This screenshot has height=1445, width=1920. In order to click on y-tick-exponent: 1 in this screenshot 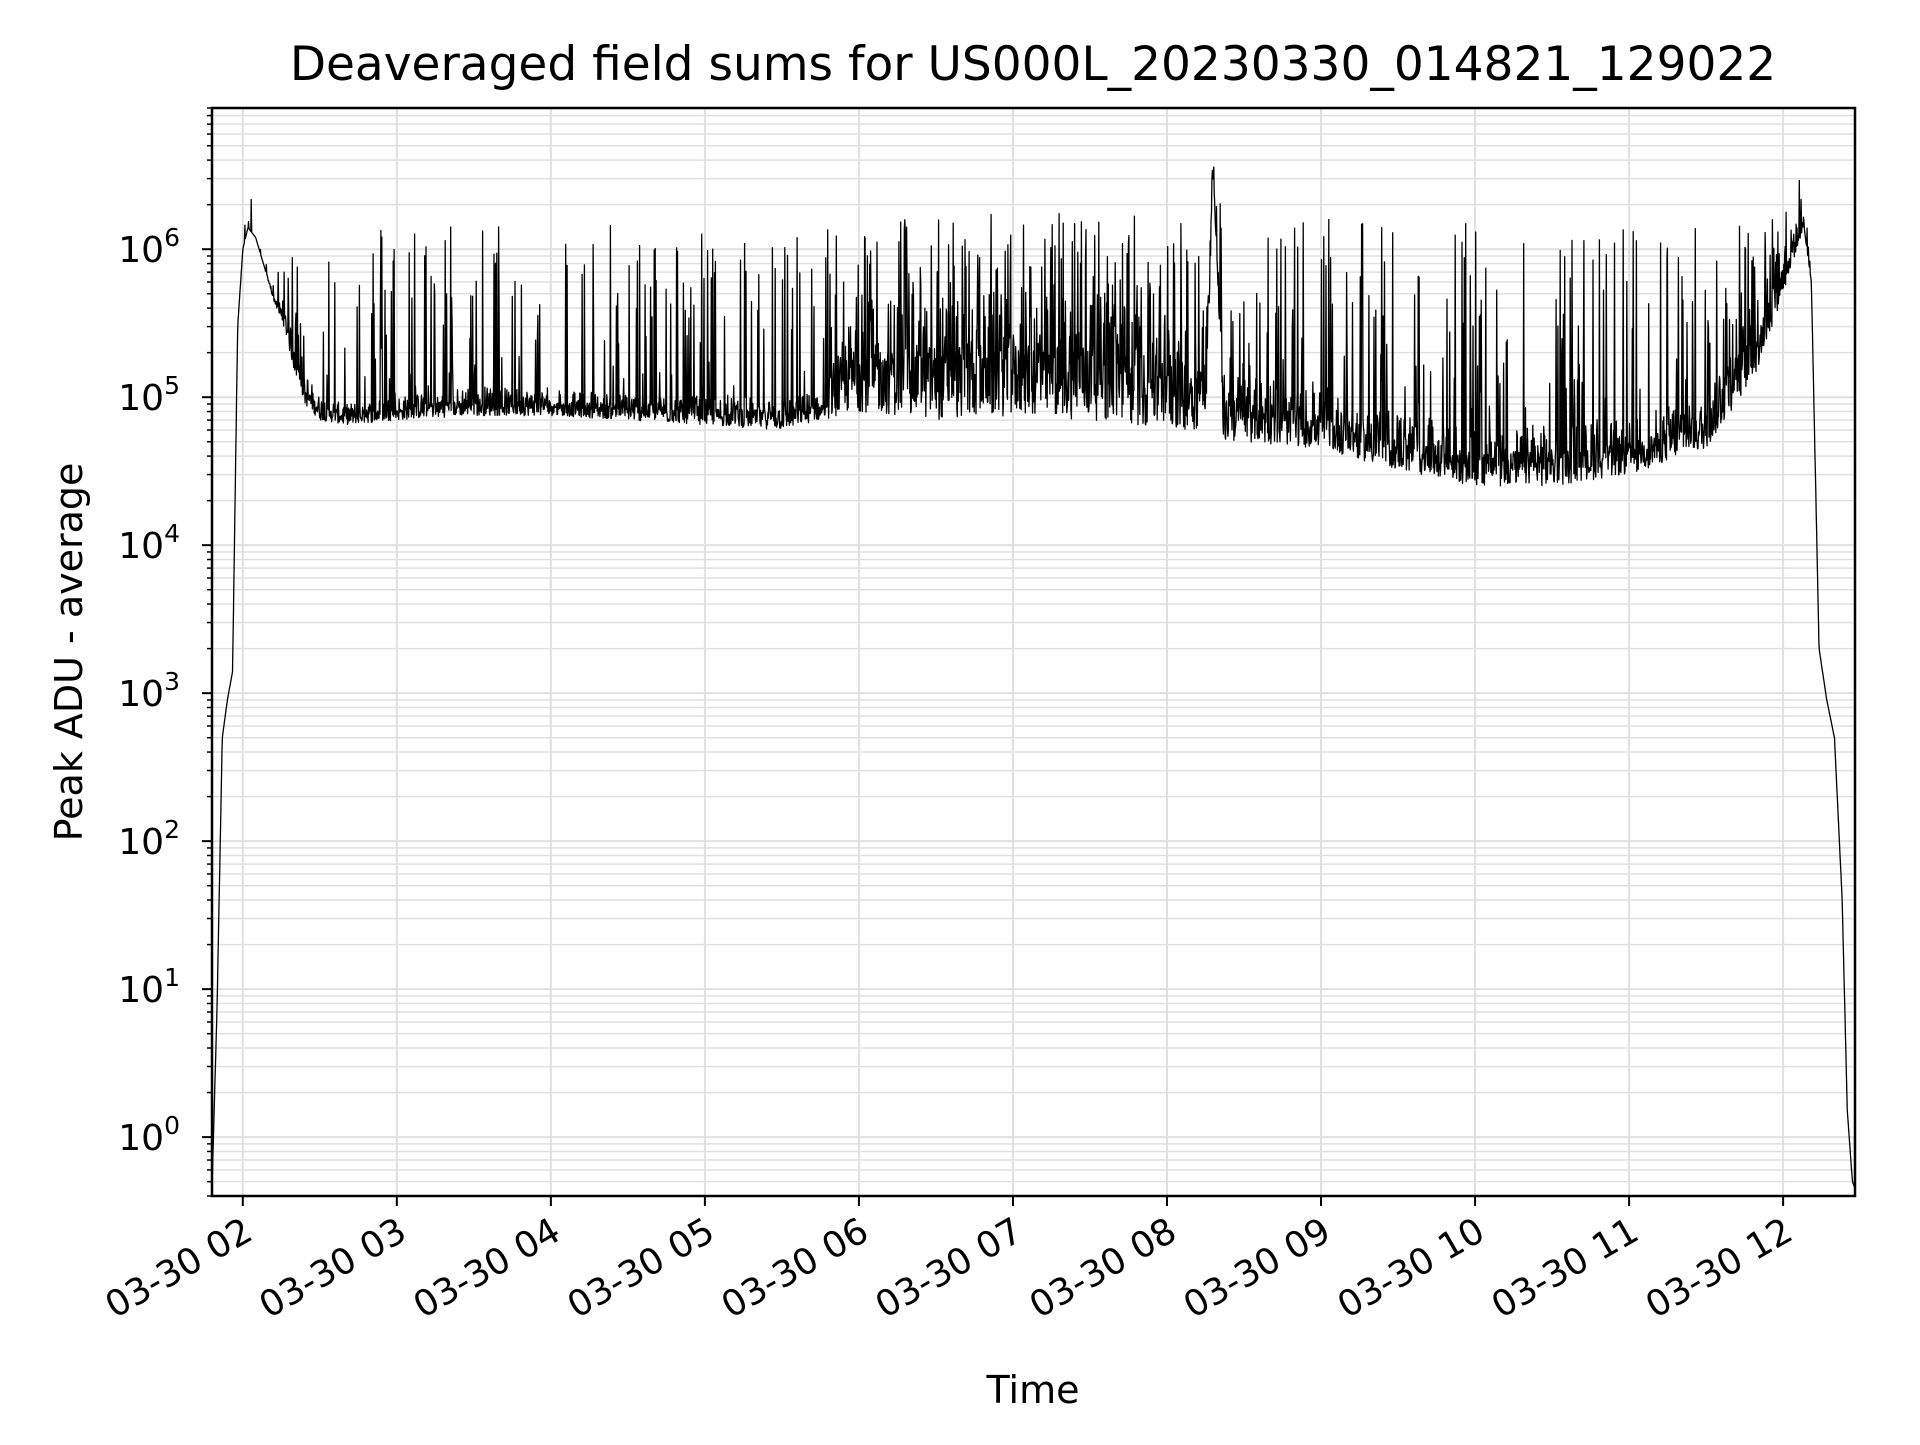, I will do `click(172, 977)`.